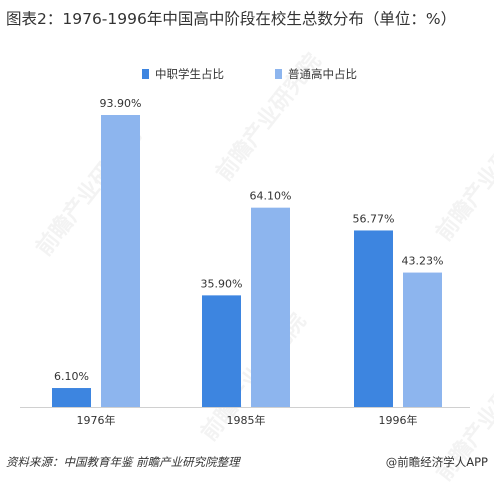 The height and width of the screenshot is (487, 494). I want to click on legend-item-series1: 中职学生占比, so click(183, 74).